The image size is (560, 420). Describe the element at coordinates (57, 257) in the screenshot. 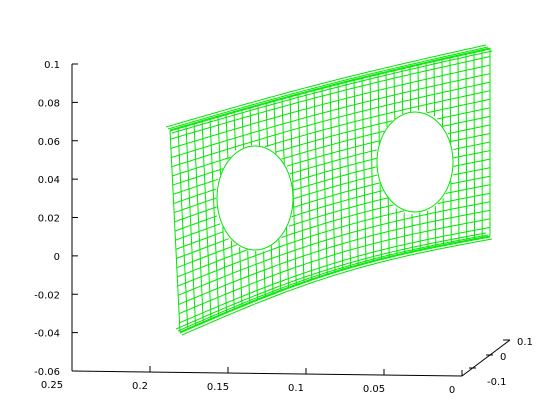

I see `z-tick-label: 0` at that location.